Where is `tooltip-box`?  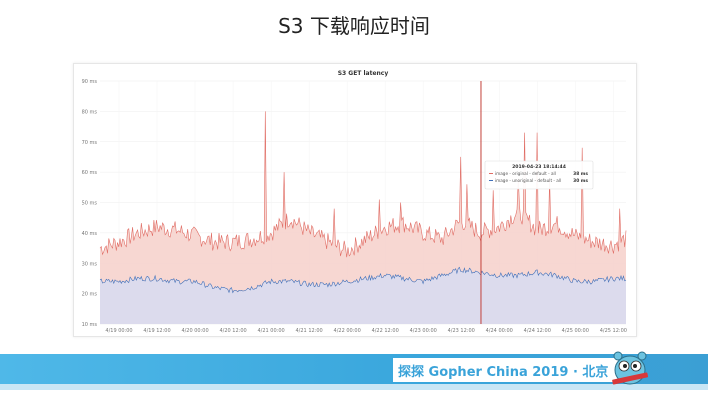 tooltip-box is located at coordinates (539, 175).